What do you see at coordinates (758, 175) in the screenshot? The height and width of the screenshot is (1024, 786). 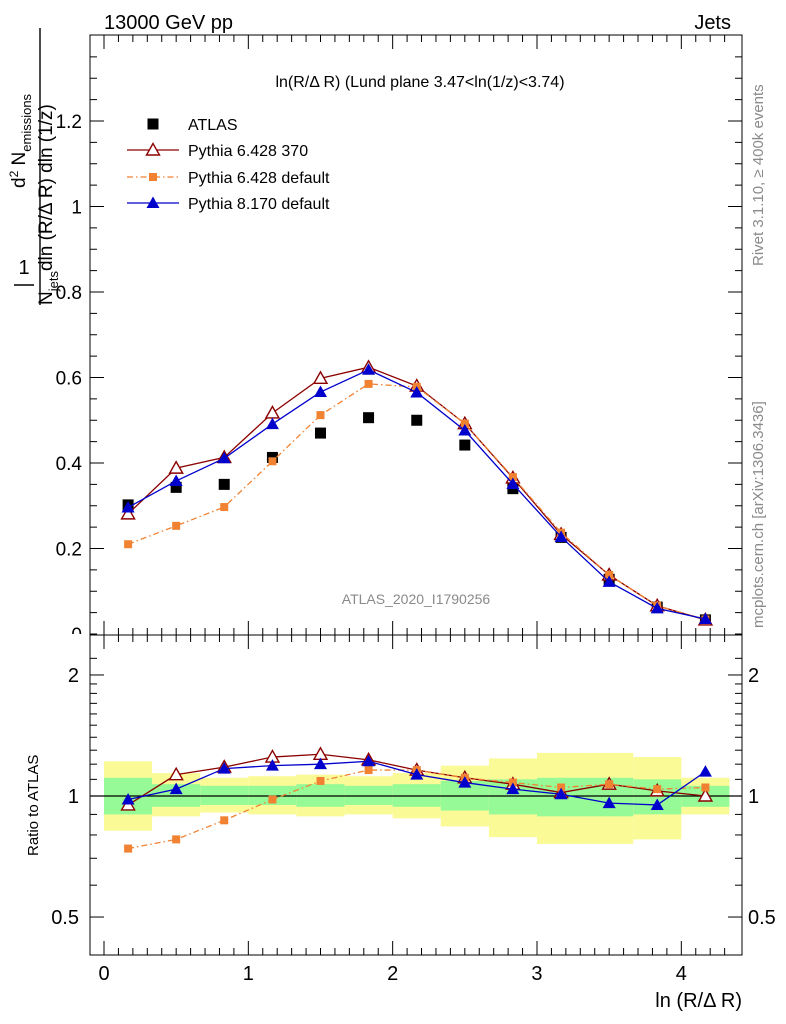 I see `rivet-label: Rivet 3.1.10, ≥ 400k events` at bounding box center [758, 175].